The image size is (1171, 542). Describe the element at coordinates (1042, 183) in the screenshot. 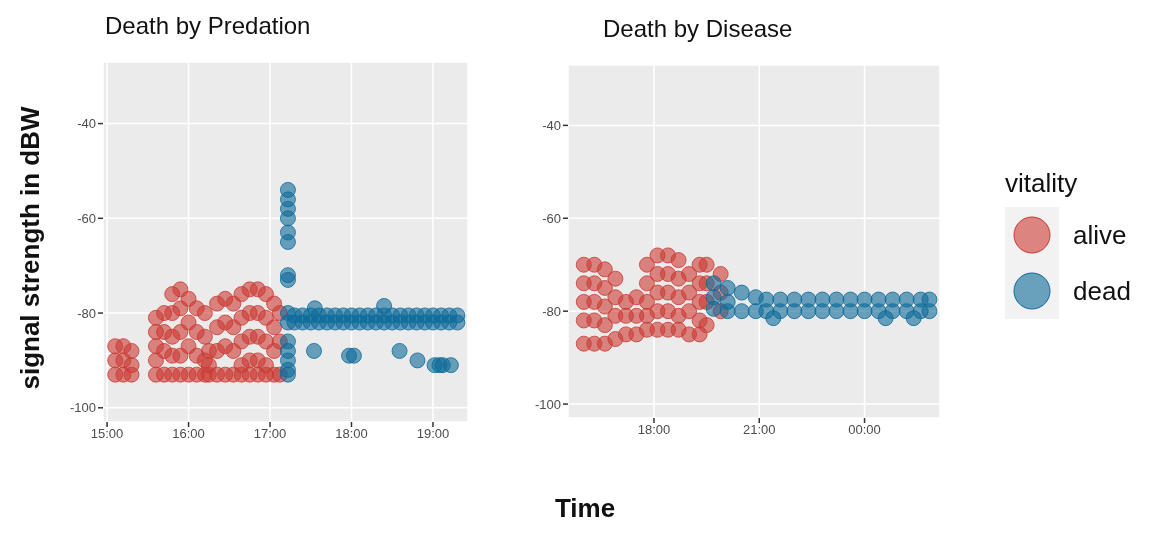

I see `legend-title: vitality` at that location.